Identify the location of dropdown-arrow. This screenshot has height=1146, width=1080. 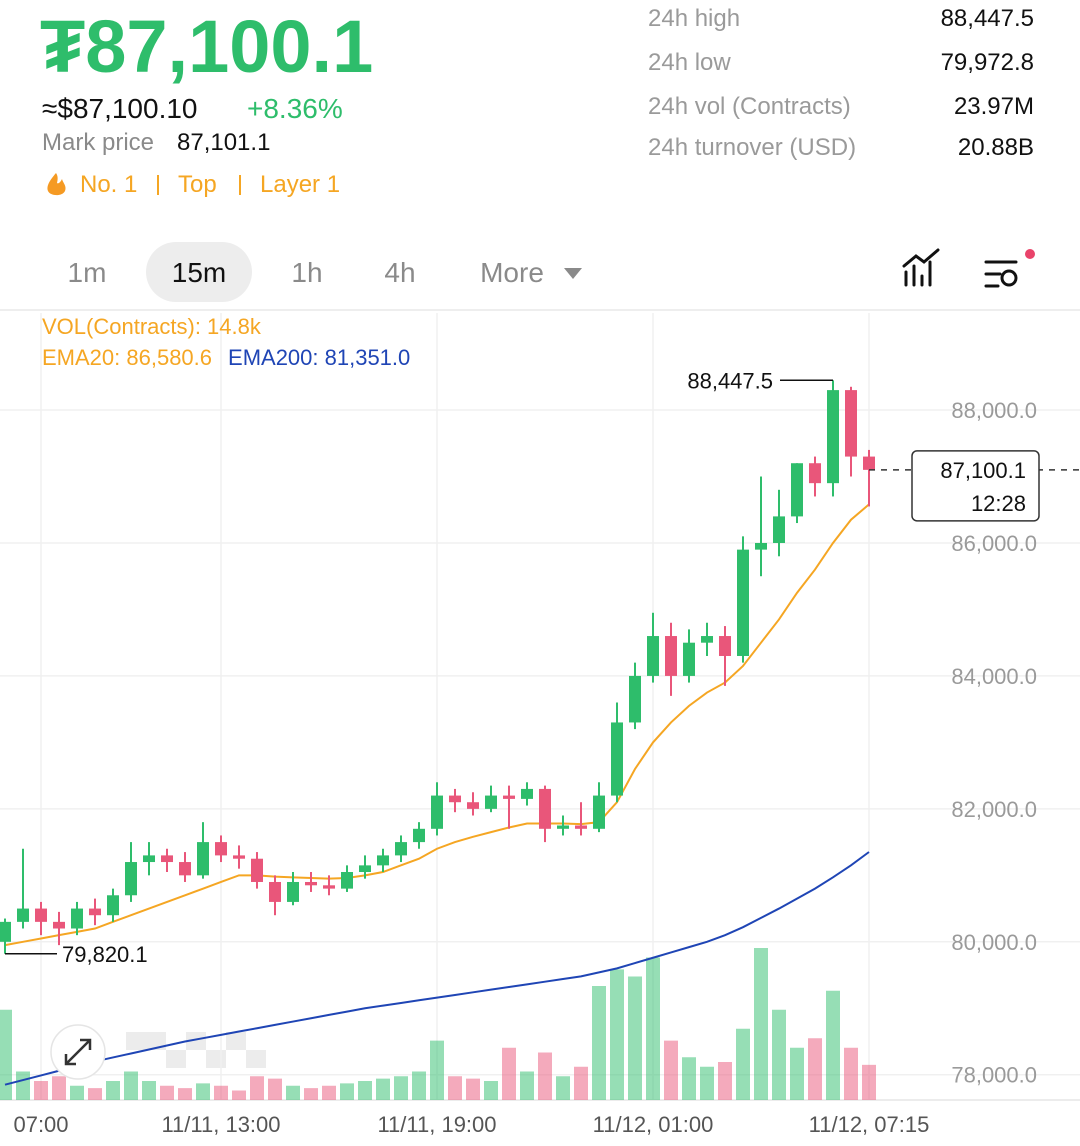
(573, 273).